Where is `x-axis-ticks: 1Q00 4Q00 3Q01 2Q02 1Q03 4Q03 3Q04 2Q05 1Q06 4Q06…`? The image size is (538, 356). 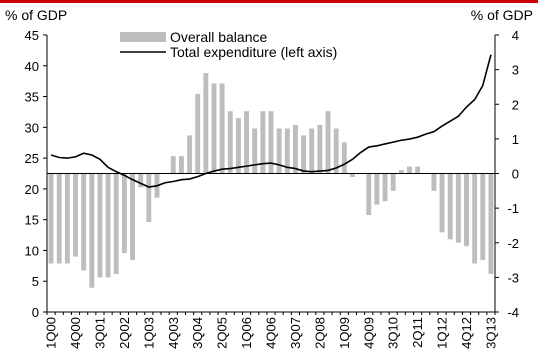 x-axis-ticks: 1Q00 4Q00 3Q01 2Q02 1Q03 4Q03 3Q04 2Q05 1Q06 4Q06… is located at coordinates (271, 330).